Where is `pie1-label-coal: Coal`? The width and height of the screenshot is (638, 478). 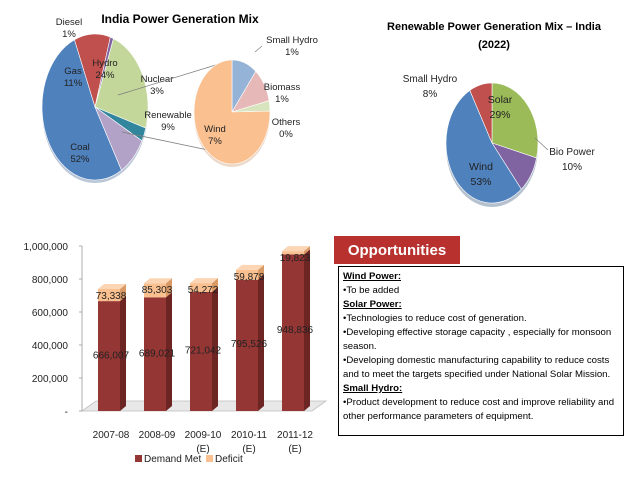 pie1-label-coal: Coal is located at coordinates (80, 147).